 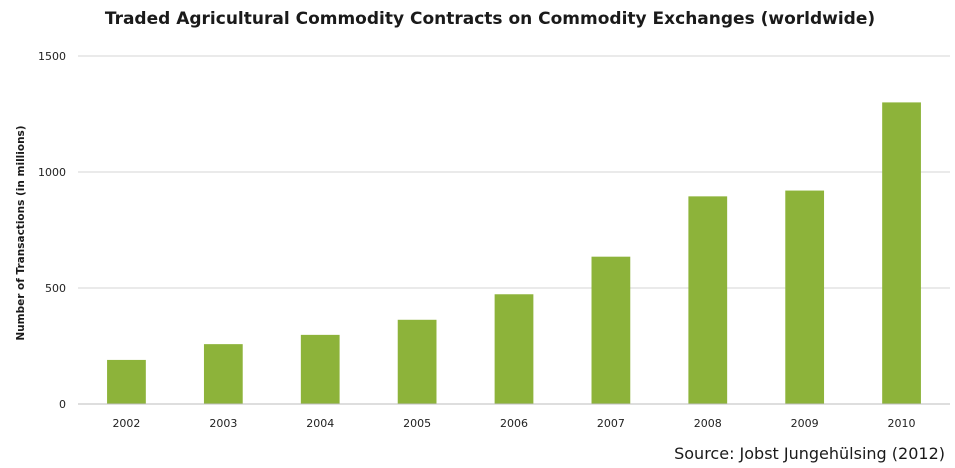 I want to click on bar-2005, so click(x=417, y=361).